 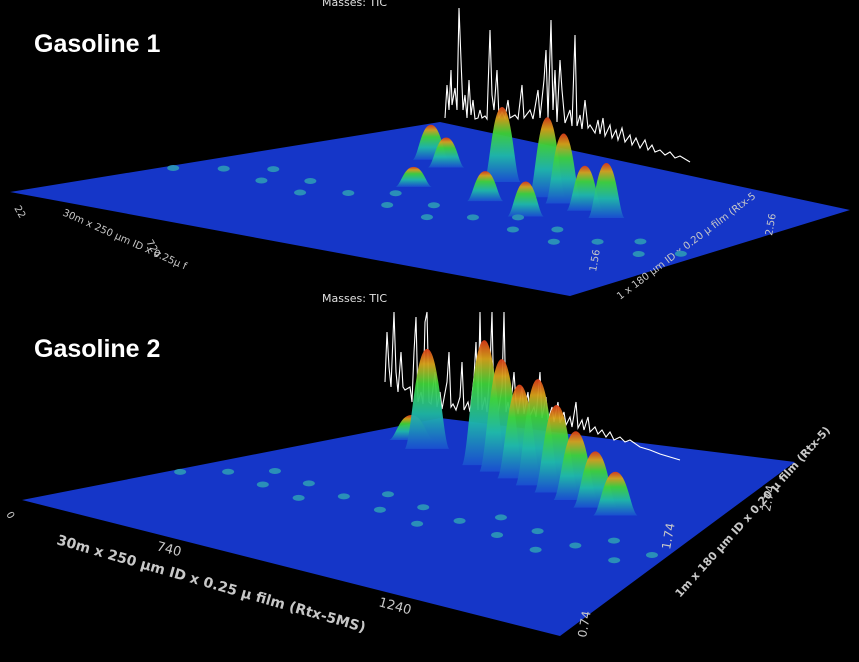 I want to click on chart-title: Gasoline 2, so click(x=97, y=349).